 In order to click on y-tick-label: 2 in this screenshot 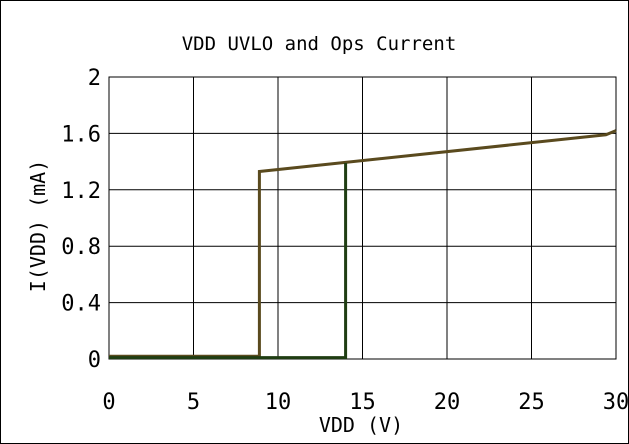, I will do `click(94, 78)`.